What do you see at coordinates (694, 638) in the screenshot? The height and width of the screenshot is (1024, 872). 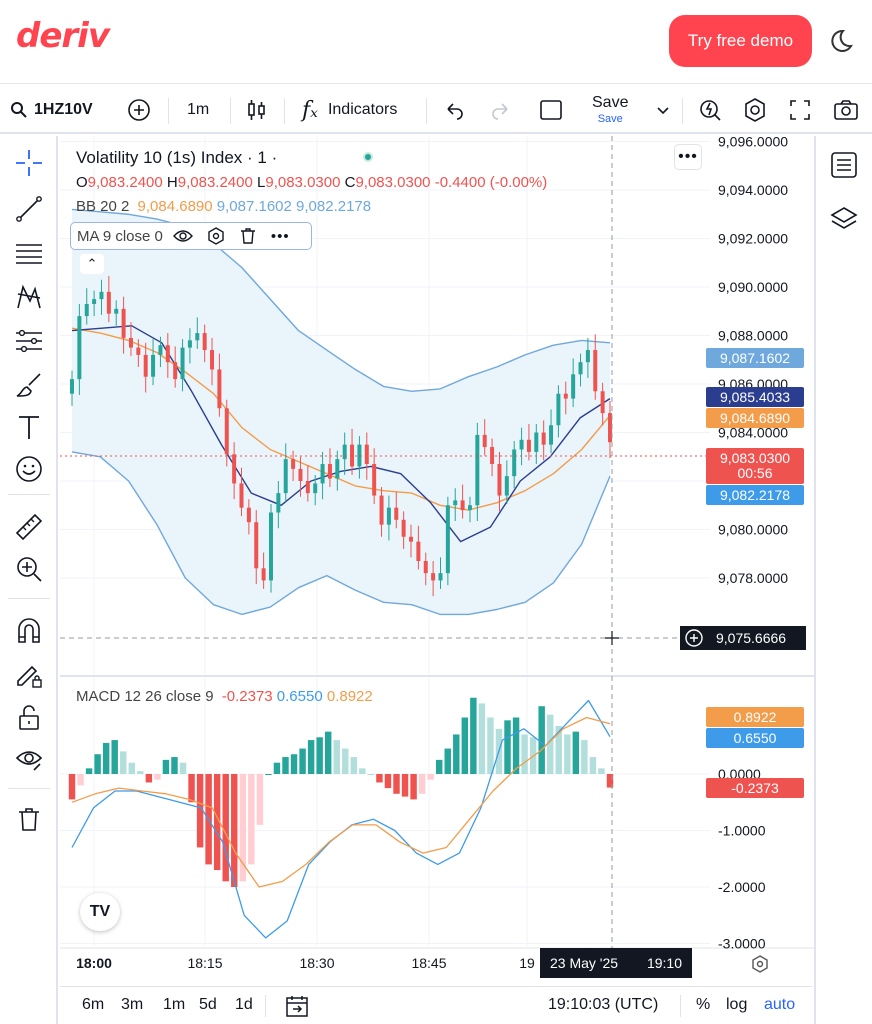 I see `plus-circle-icon` at bounding box center [694, 638].